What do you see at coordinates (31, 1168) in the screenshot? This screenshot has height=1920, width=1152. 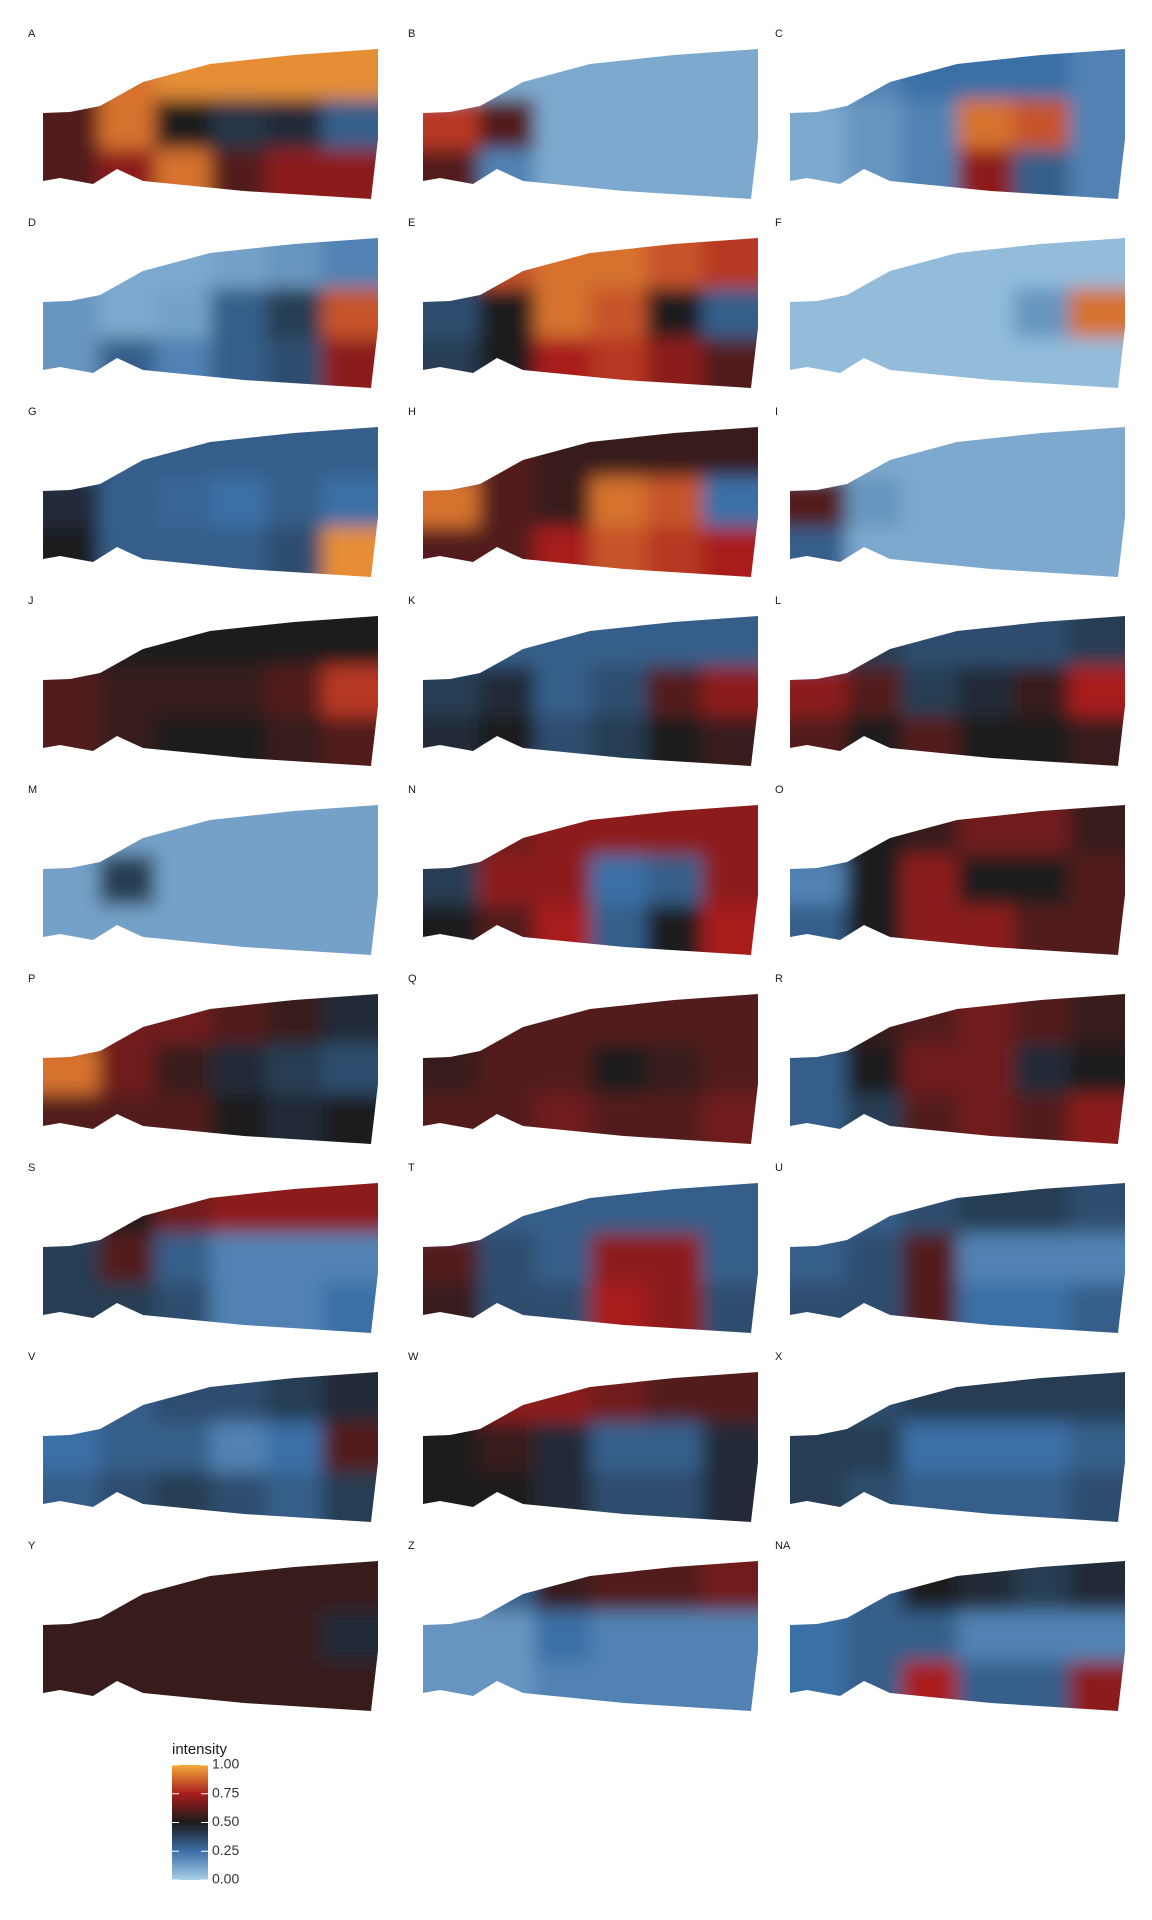 I see `panel-label: S` at bounding box center [31, 1168].